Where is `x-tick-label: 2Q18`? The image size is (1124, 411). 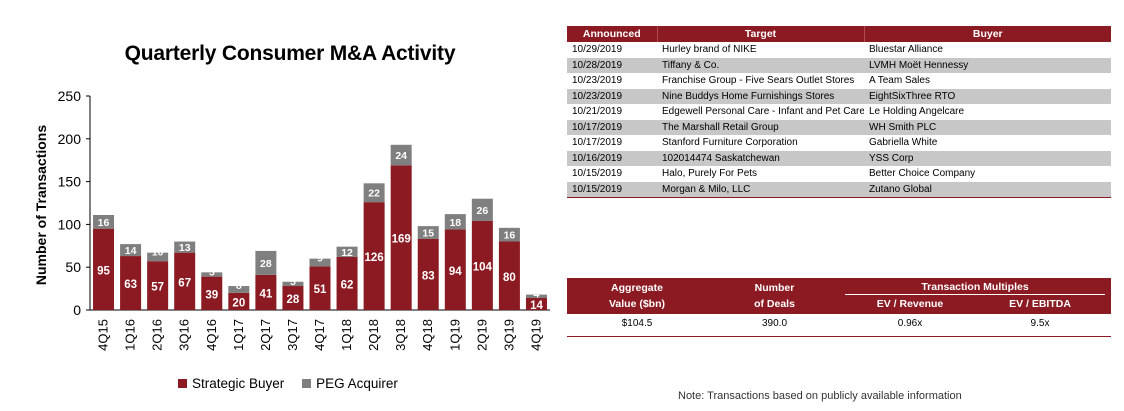
x-tick-label: 2Q18 is located at coordinates (373, 335).